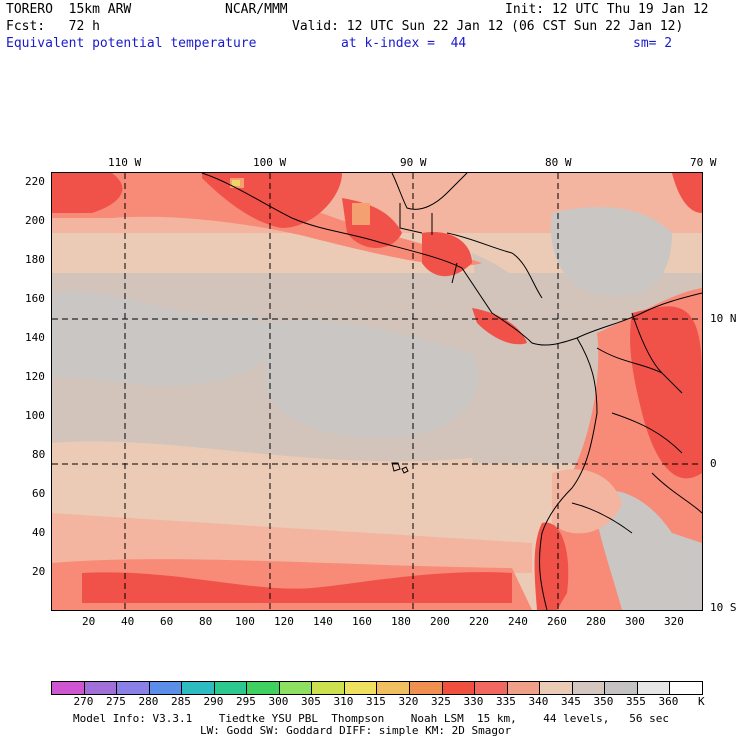  Describe the element at coordinates (440, 621) in the screenshot. I see `x-label-200: 200` at that location.